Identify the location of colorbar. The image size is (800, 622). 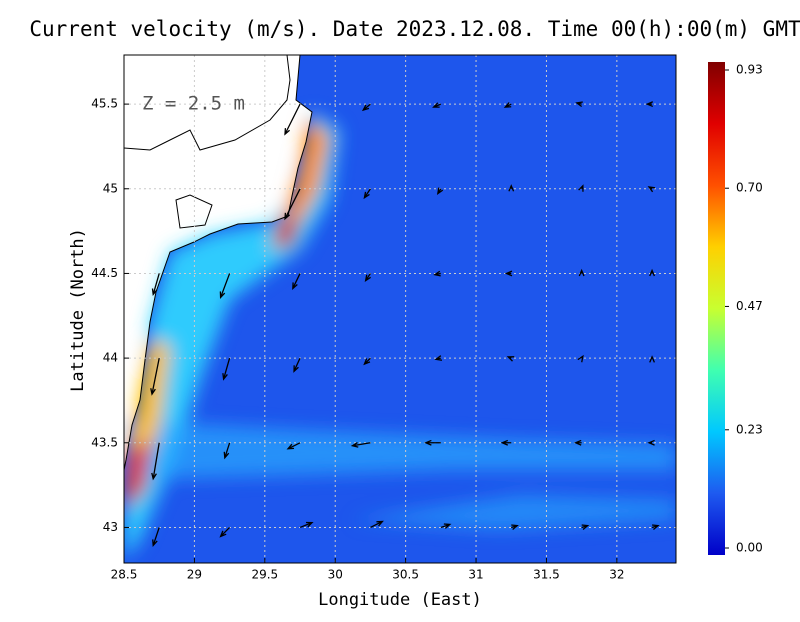
(716, 308).